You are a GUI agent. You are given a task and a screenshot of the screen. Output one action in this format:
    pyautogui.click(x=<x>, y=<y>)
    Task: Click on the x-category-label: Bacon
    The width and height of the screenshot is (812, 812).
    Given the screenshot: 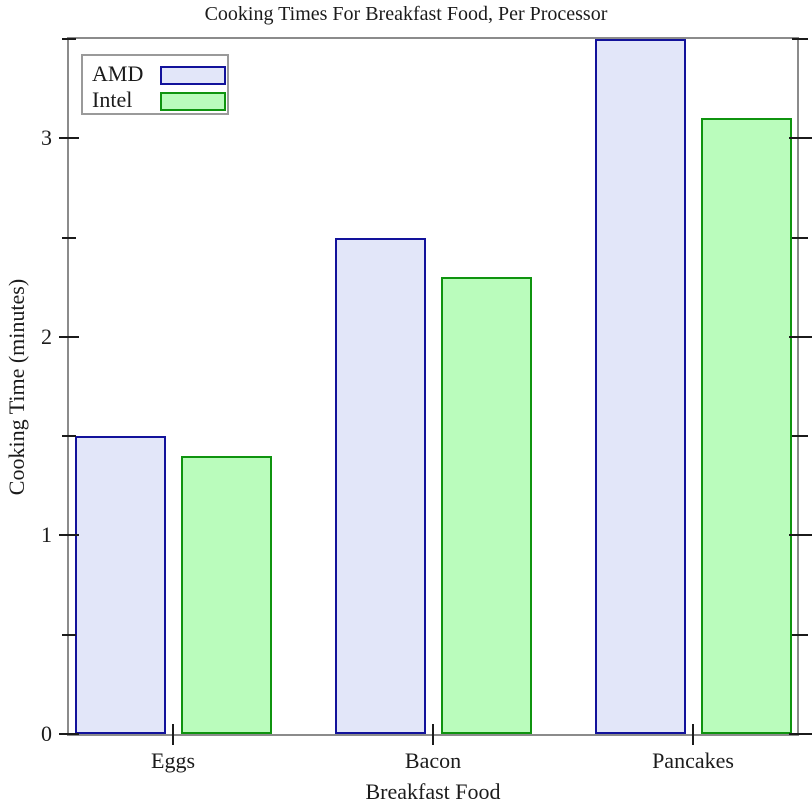 What is the action you would take?
    pyautogui.click(x=433, y=760)
    